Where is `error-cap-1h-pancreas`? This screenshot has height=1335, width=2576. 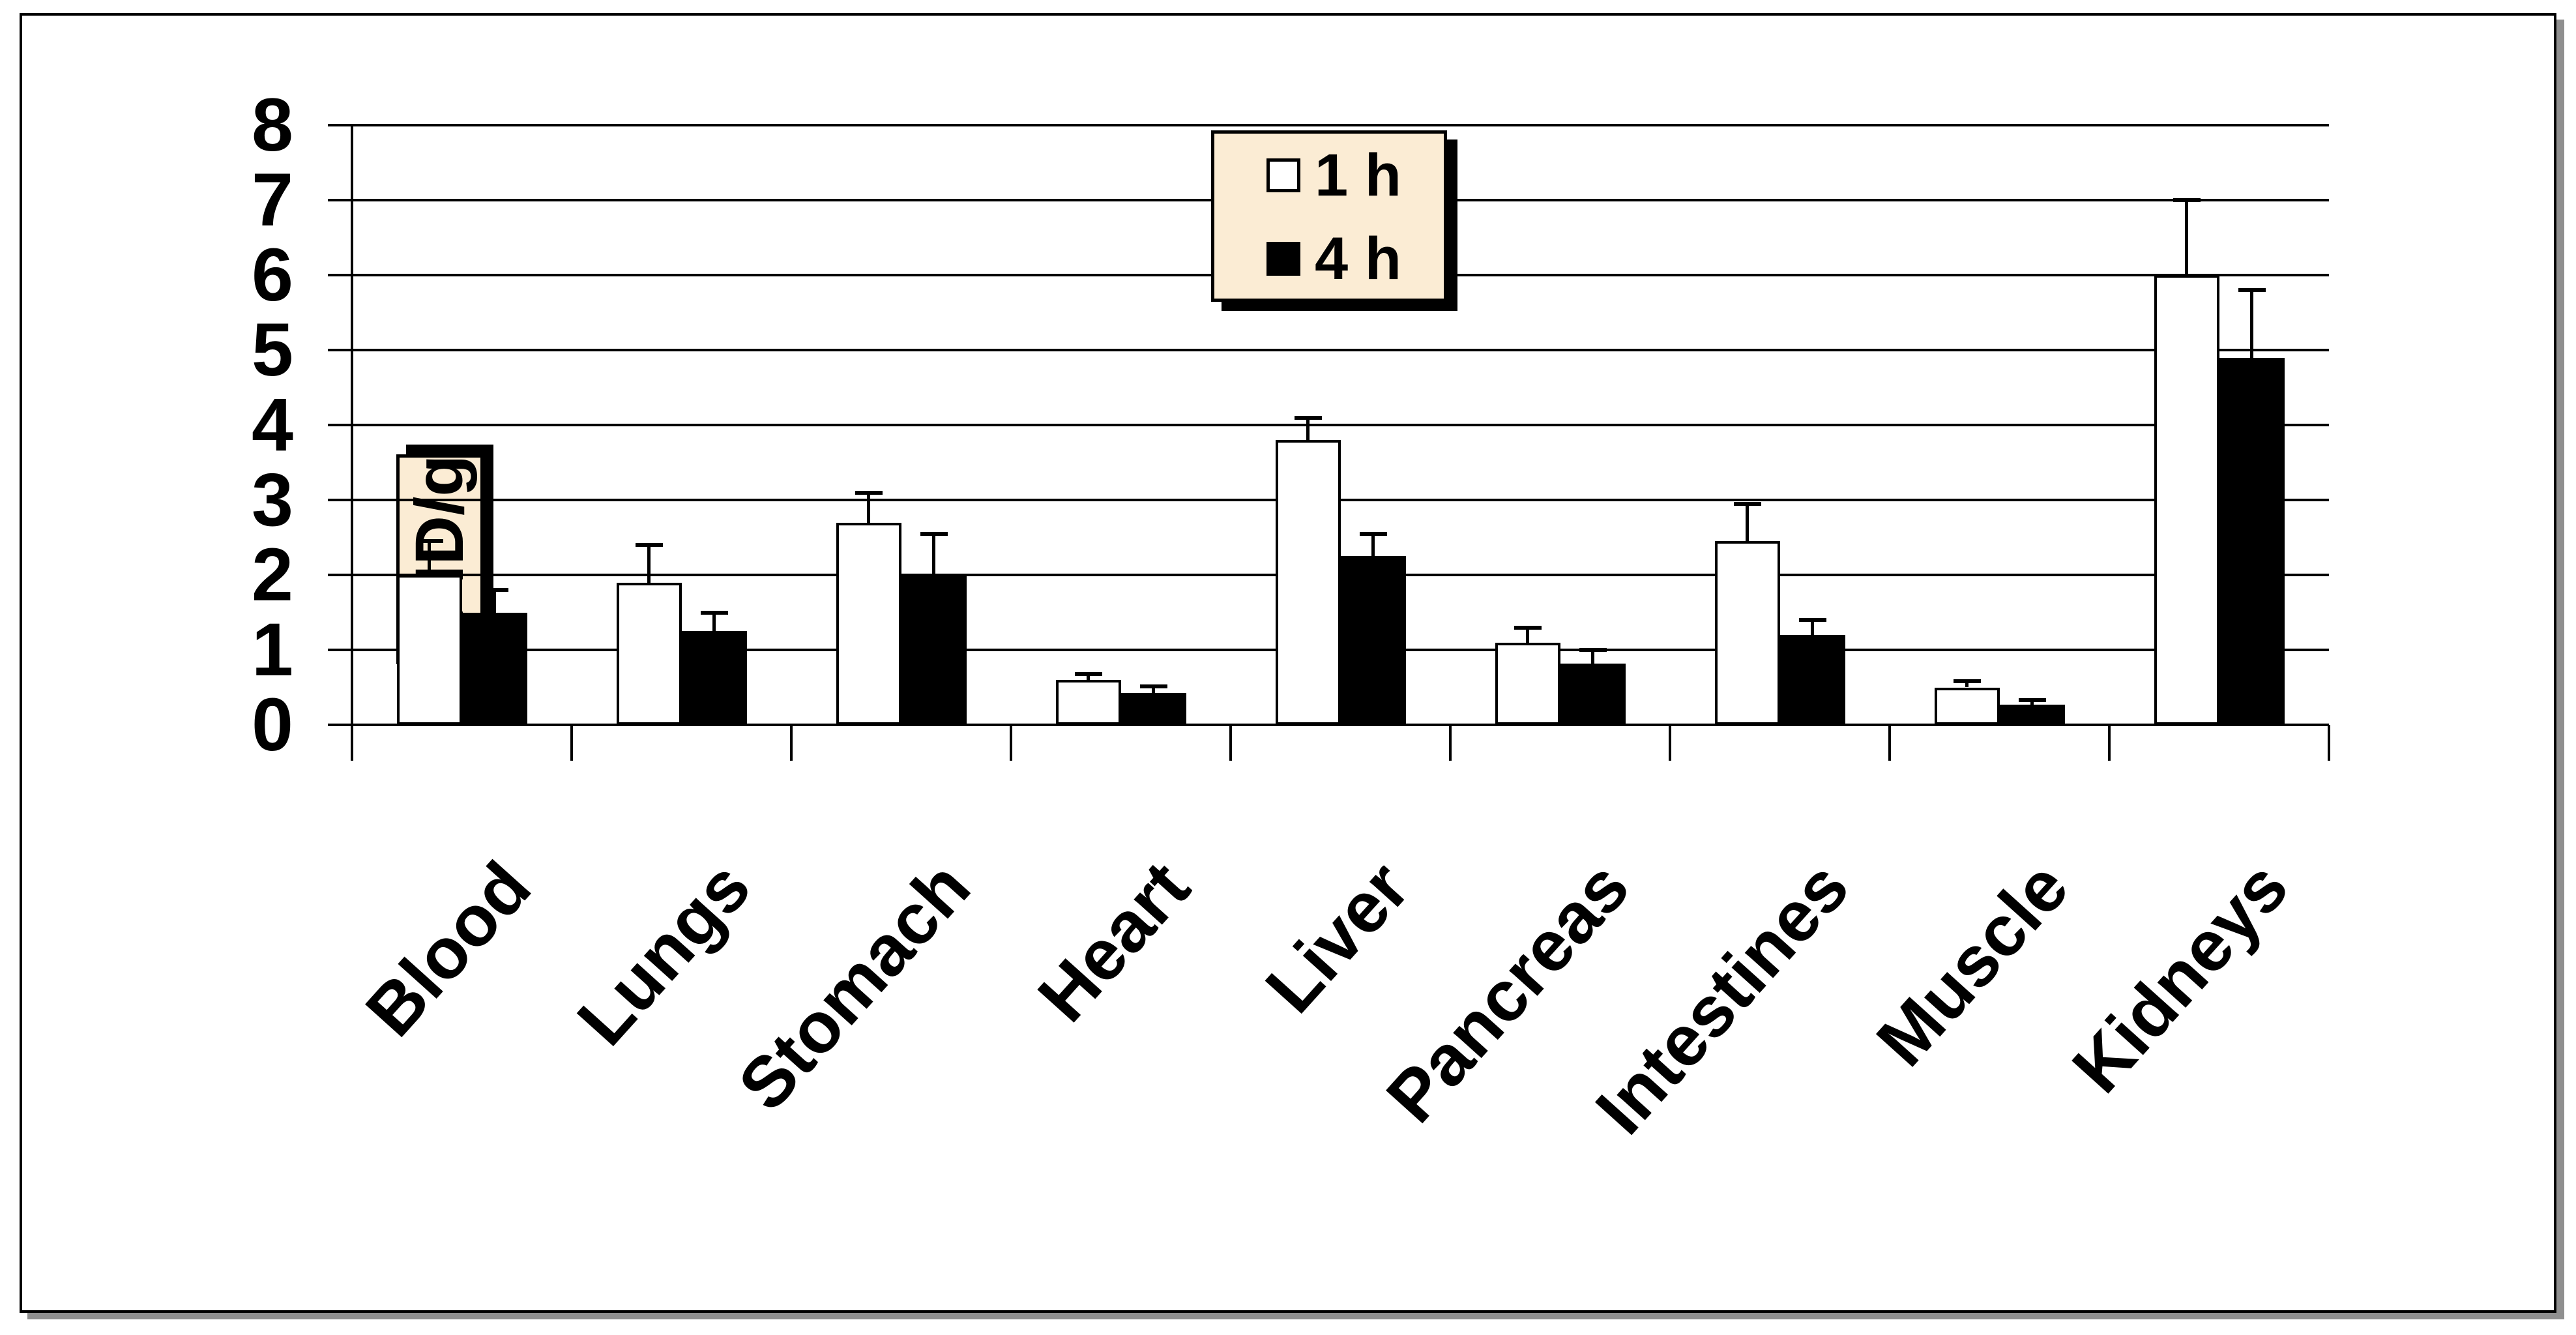
error-cap-1h-pancreas is located at coordinates (1528, 627).